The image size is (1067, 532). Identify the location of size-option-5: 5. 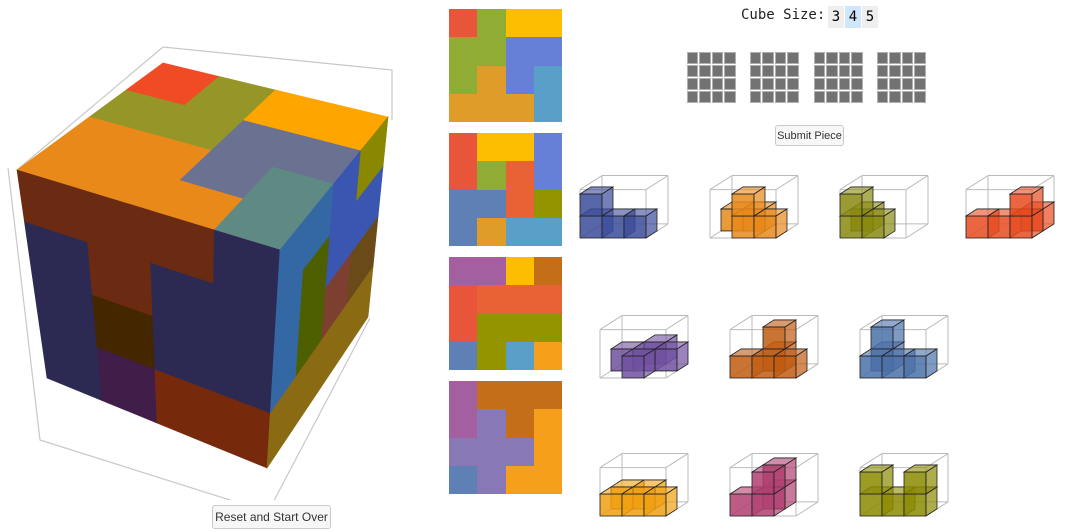
(870, 17).